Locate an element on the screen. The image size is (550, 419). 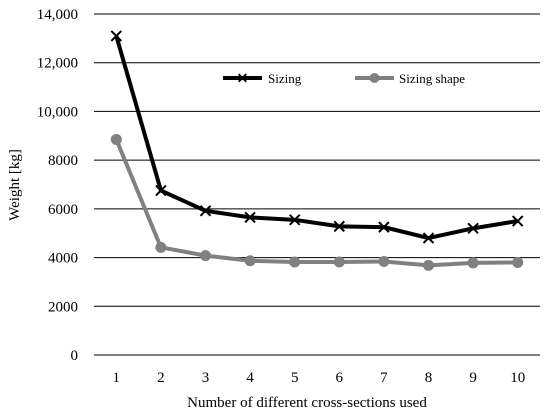
x-tick-label: 9 is located at coordinates (473, 378).